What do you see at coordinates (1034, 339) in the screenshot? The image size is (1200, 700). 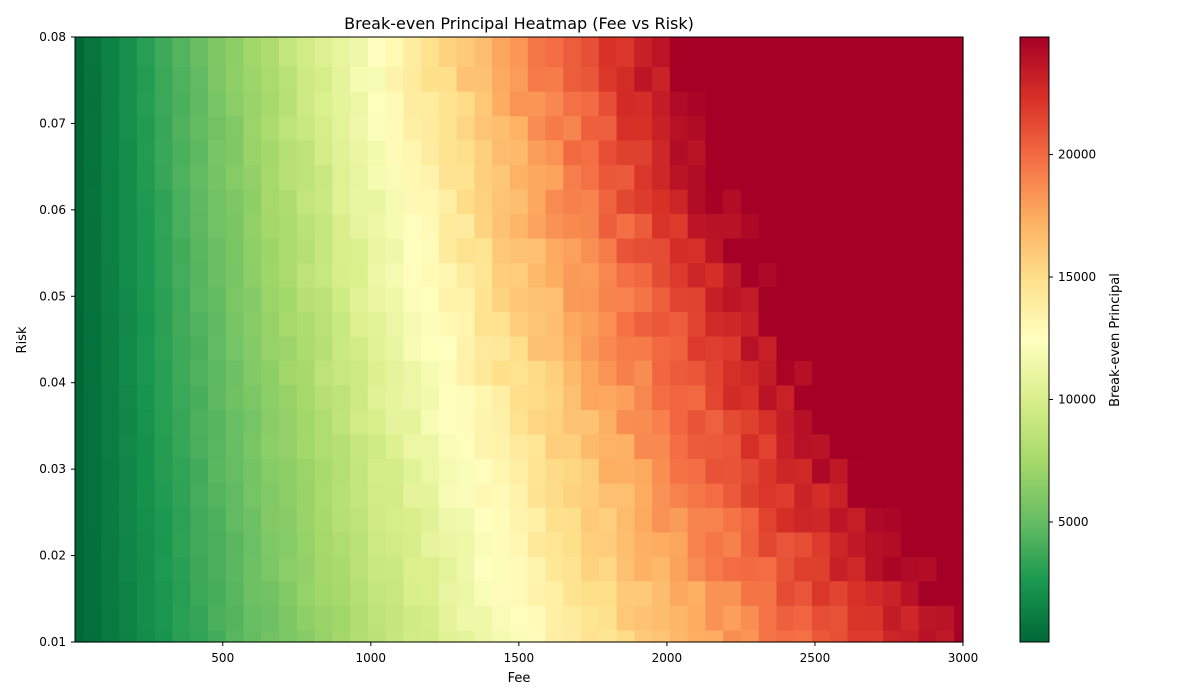 I see `colorbar` at bounding box center [1034, 339].